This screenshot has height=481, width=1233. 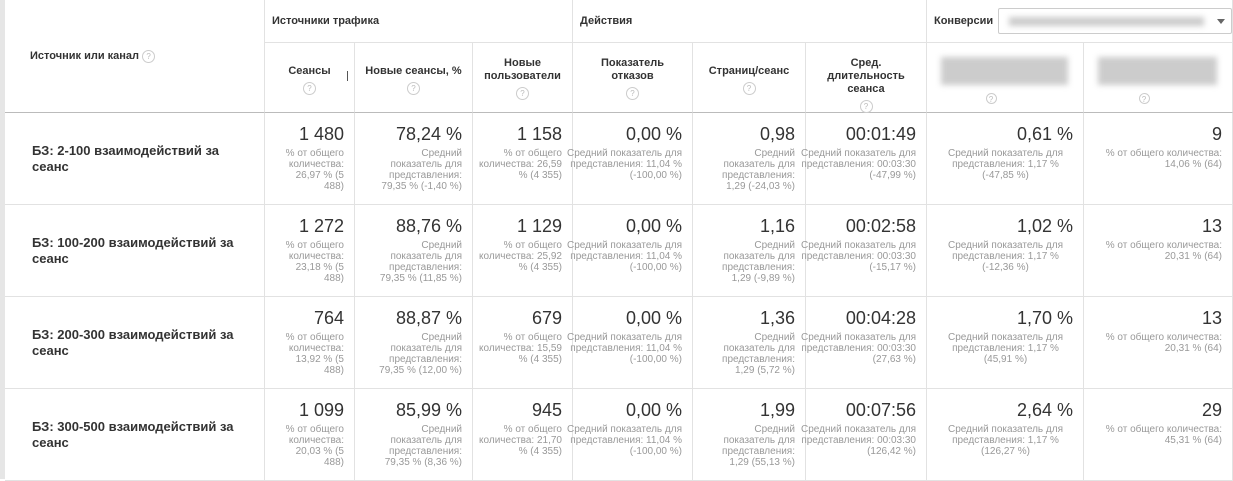 I want to click on column-header: Сеансы?, so click(x=310, y=78).